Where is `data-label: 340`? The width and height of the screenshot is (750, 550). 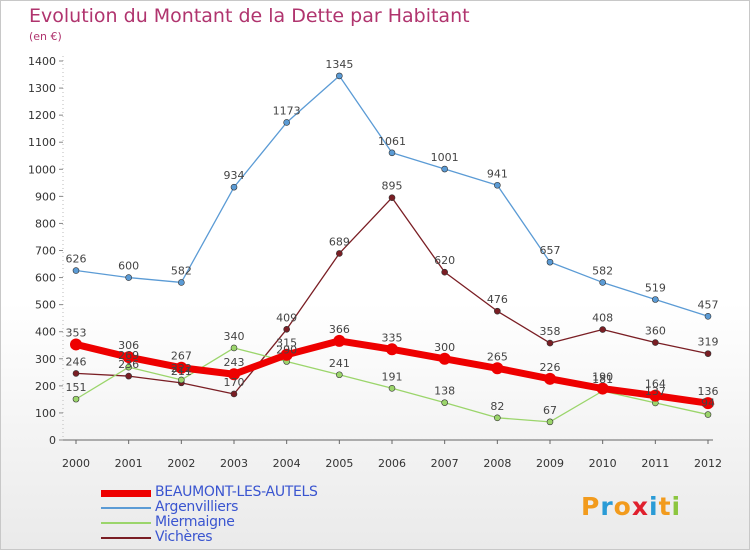 data-label: 340 is located at coordinates (234, 336).